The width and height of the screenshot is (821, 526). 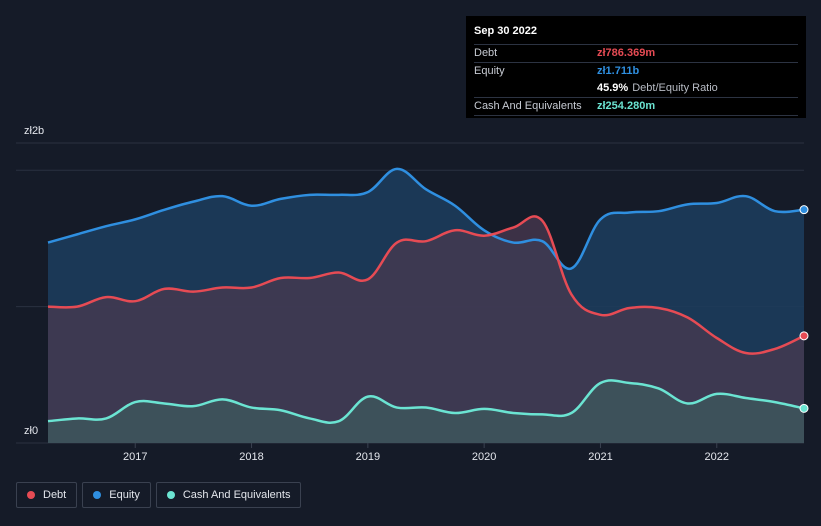 I want to click on tooltip-row-ratio: 45.9% Debt/Equity Ratio, so click(x=636, y=88).